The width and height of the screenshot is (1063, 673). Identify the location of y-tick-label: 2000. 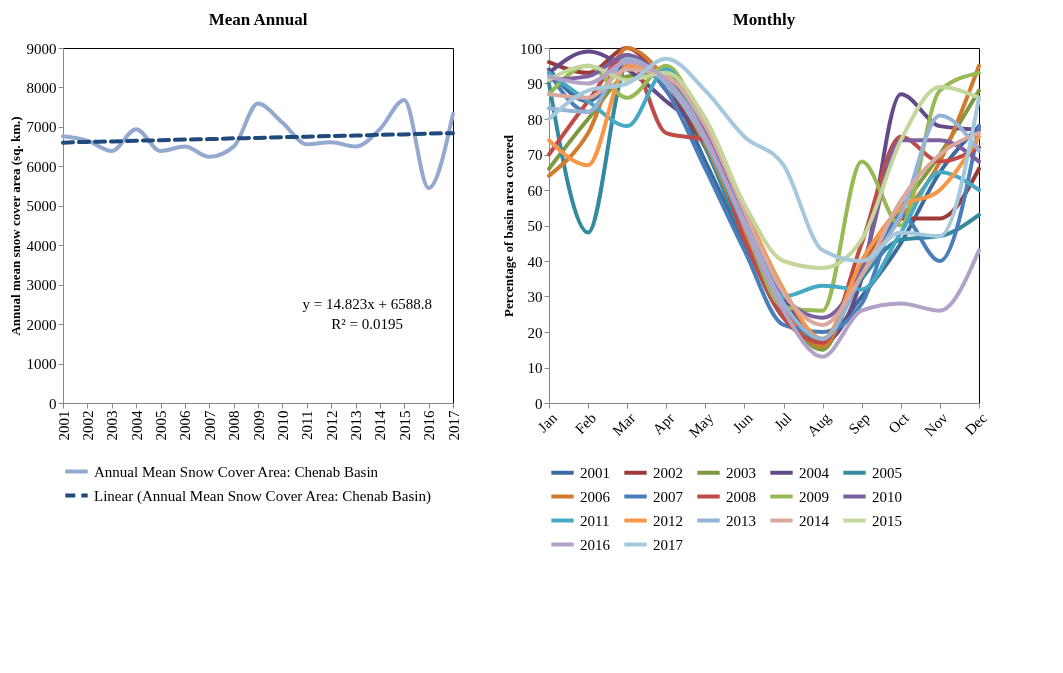
(41, 324).